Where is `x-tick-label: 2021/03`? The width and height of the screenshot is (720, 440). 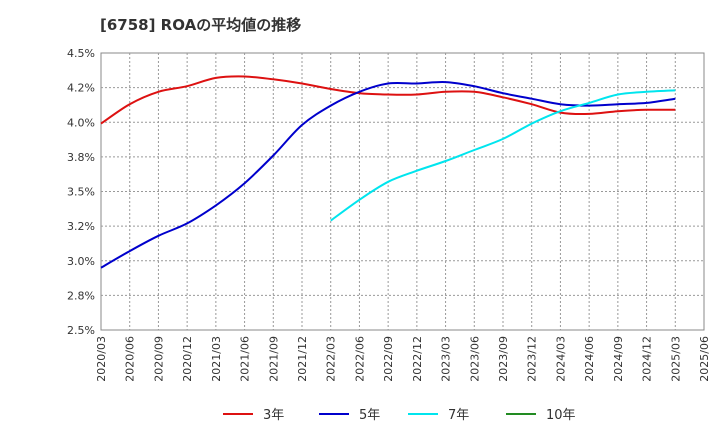 x-tick-label: 2021/03 is located at coordinates (216, 359).